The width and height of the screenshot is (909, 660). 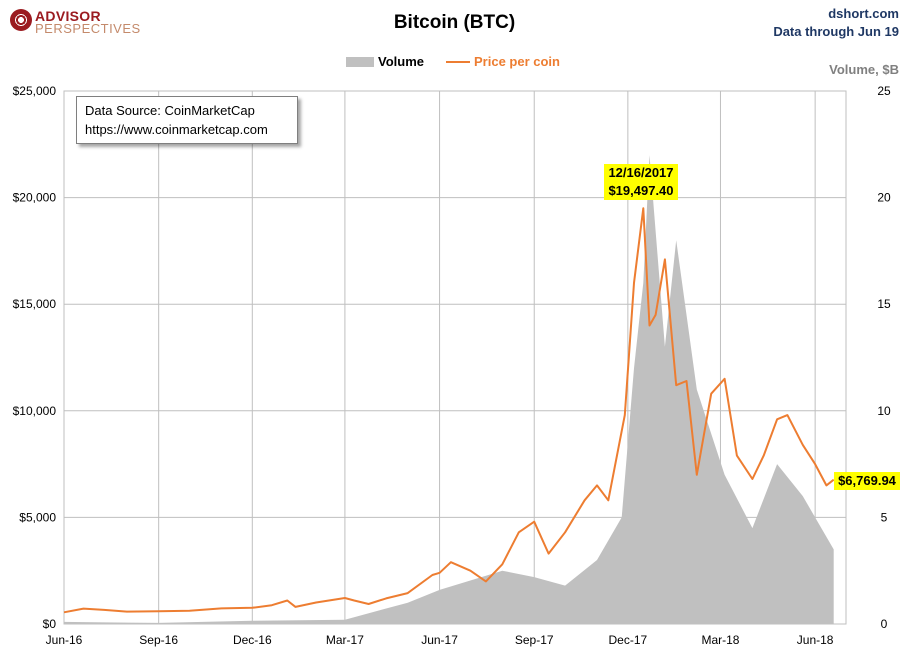 What do you see at coordinates (401, 61) in the screenshot?
I see `legend-volume-label: Volume` at bounding box center [401, 61].